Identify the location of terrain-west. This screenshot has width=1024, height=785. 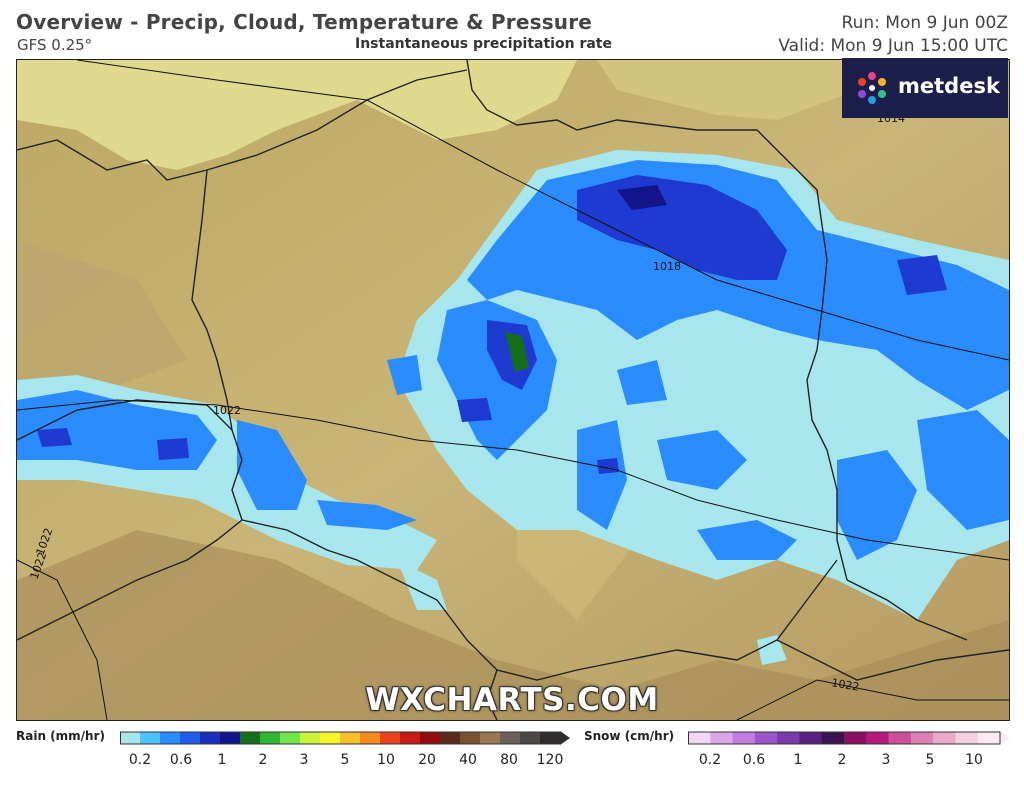
(102, 320).